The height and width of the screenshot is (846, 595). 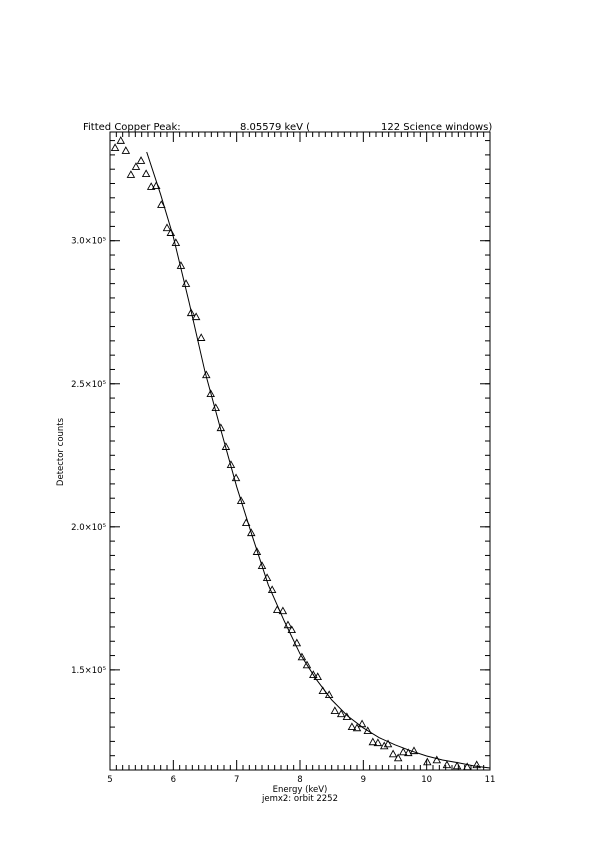 What do you see at coordinates (109, 780) in the screenshot?
I see `x-tick-label: 5` at bounding box center [109, 780].